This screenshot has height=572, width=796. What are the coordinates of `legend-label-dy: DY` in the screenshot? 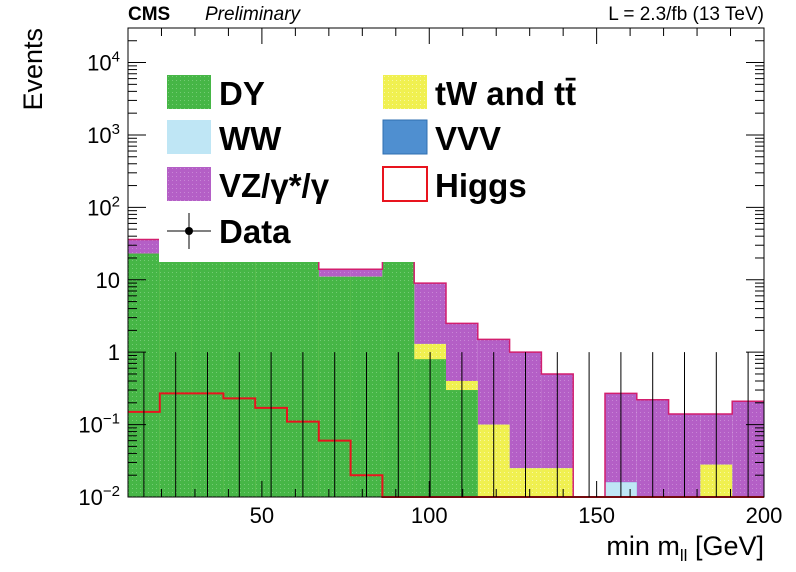 It's located at (242, 93).